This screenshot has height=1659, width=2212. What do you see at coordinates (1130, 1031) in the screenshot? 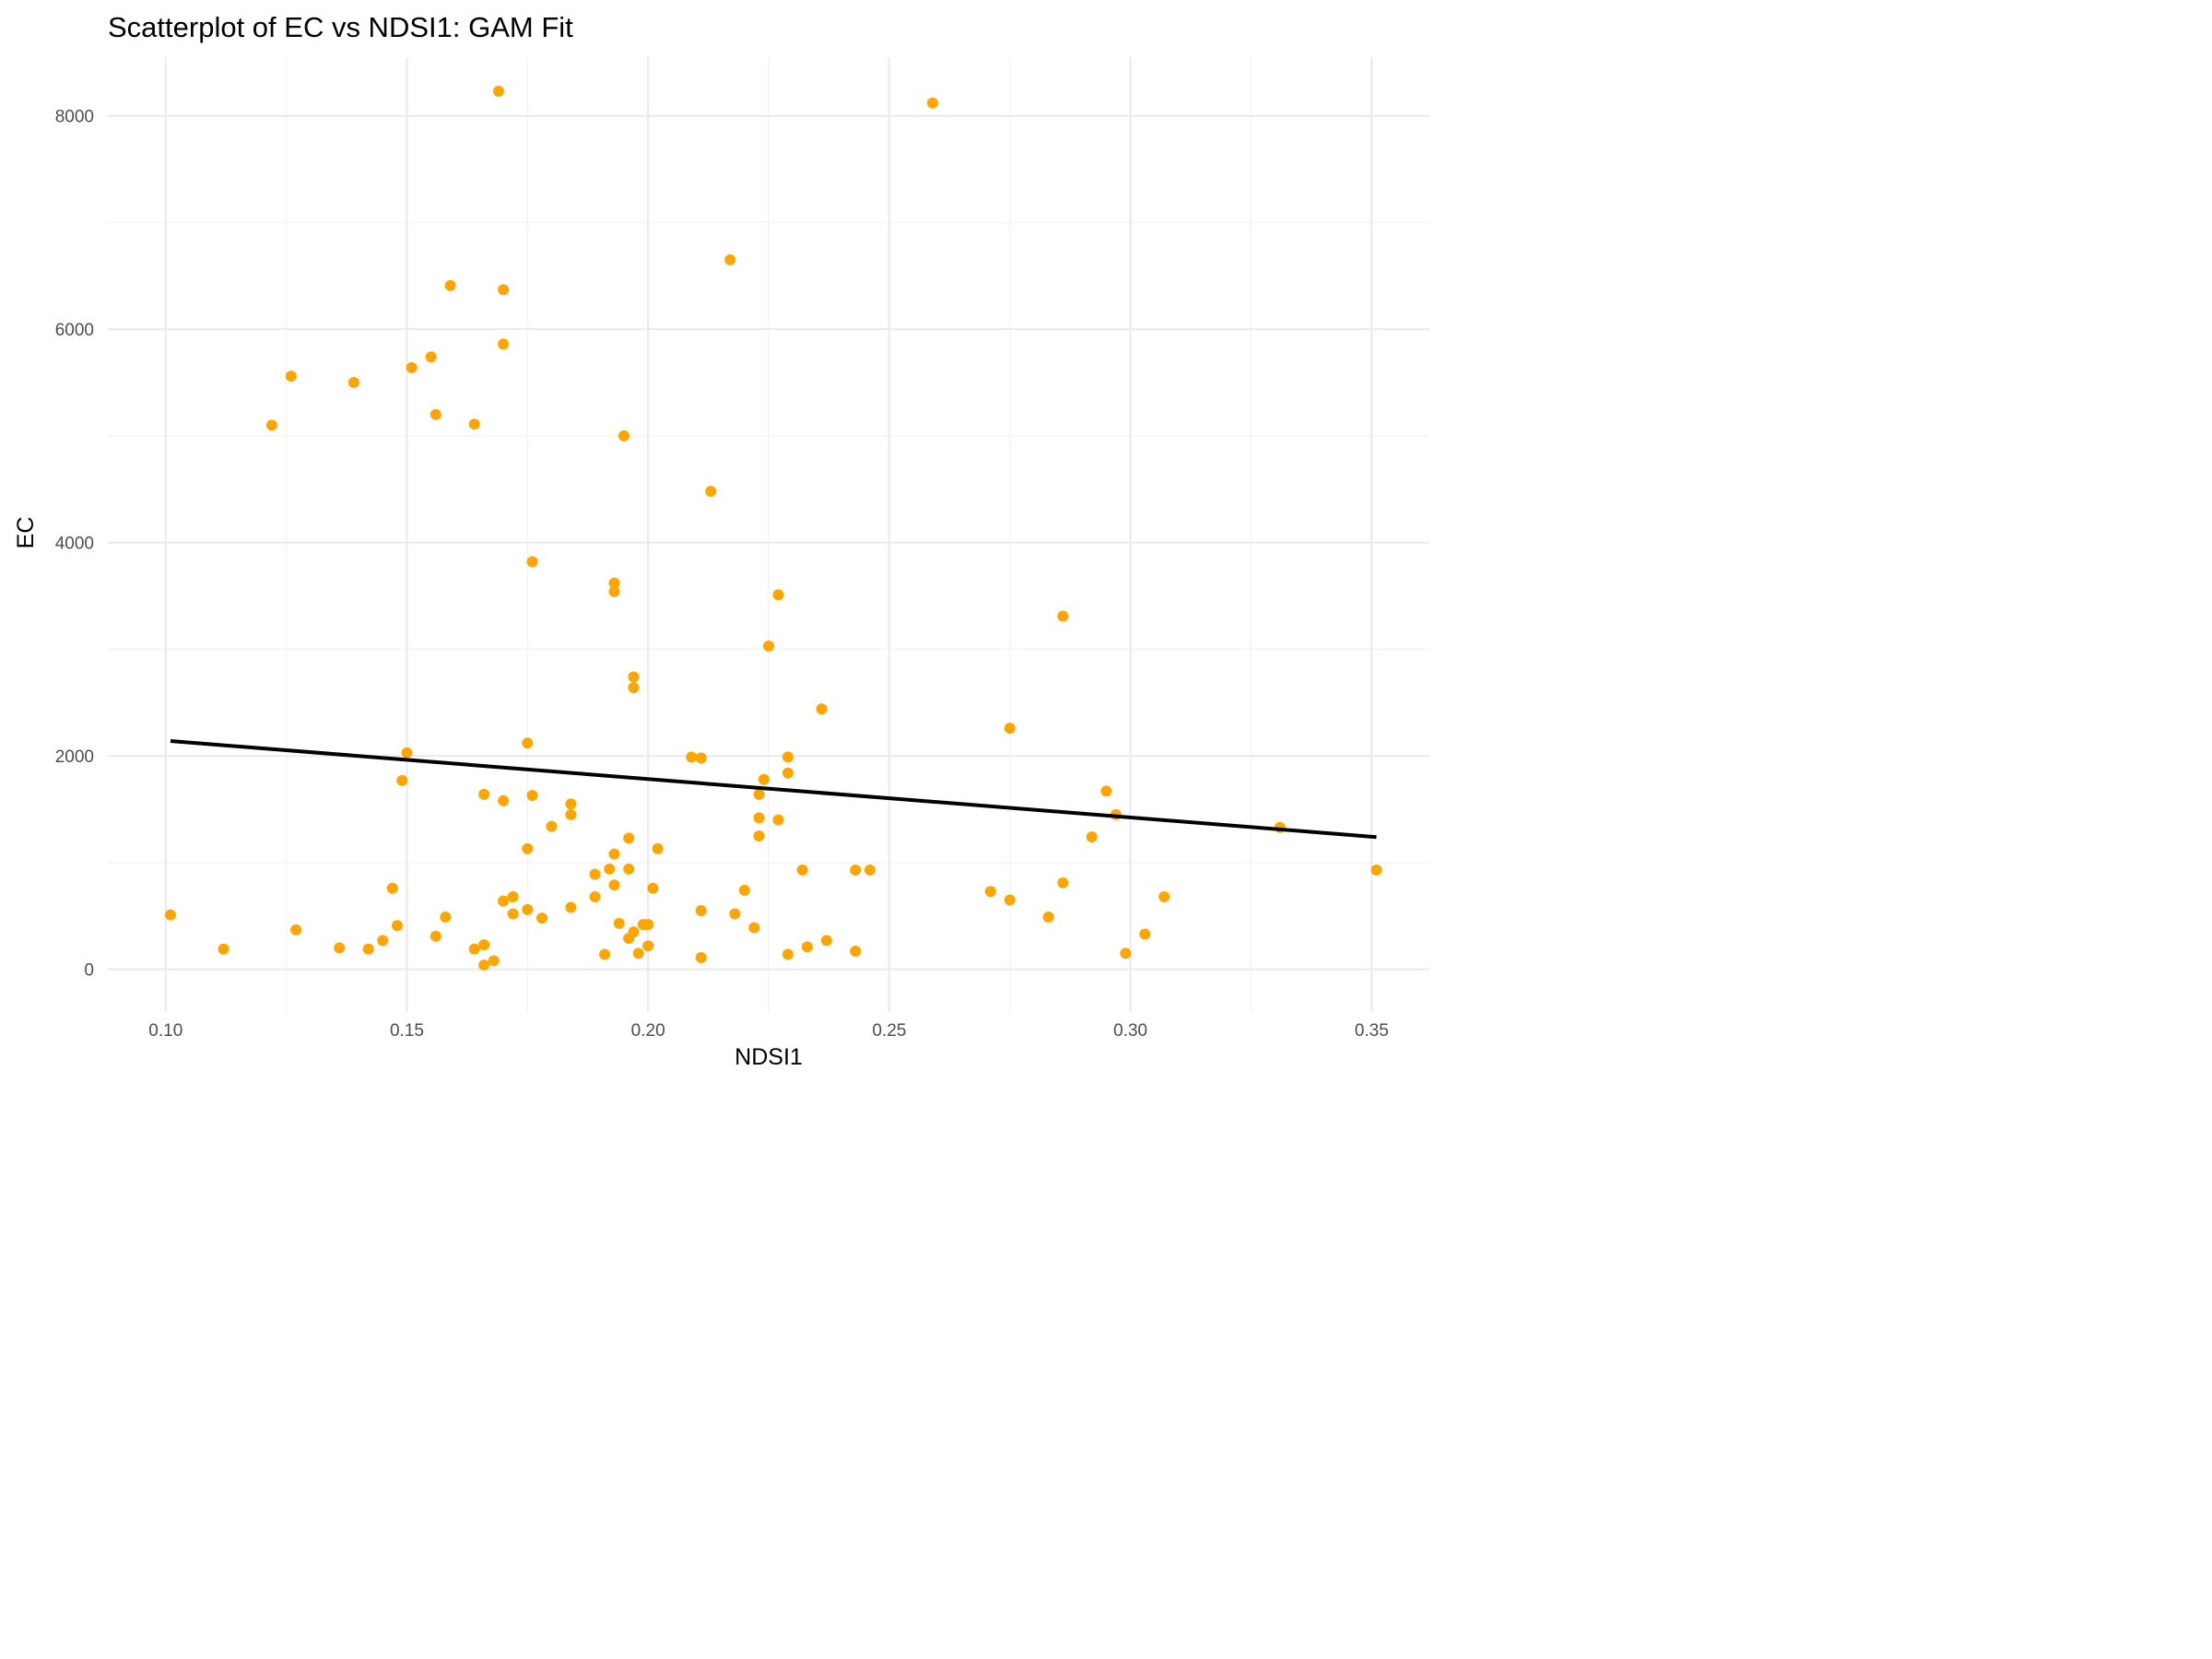
I see `x-tick-label: 0.30` at bounding box center [1130, 1031].